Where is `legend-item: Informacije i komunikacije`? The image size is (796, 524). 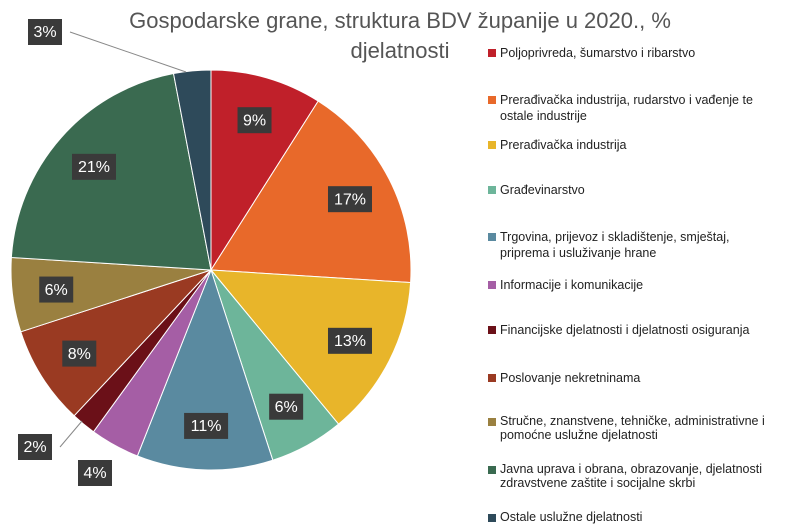
legend-item: Informacije i komunikacije is located at coordinates (630, 285).